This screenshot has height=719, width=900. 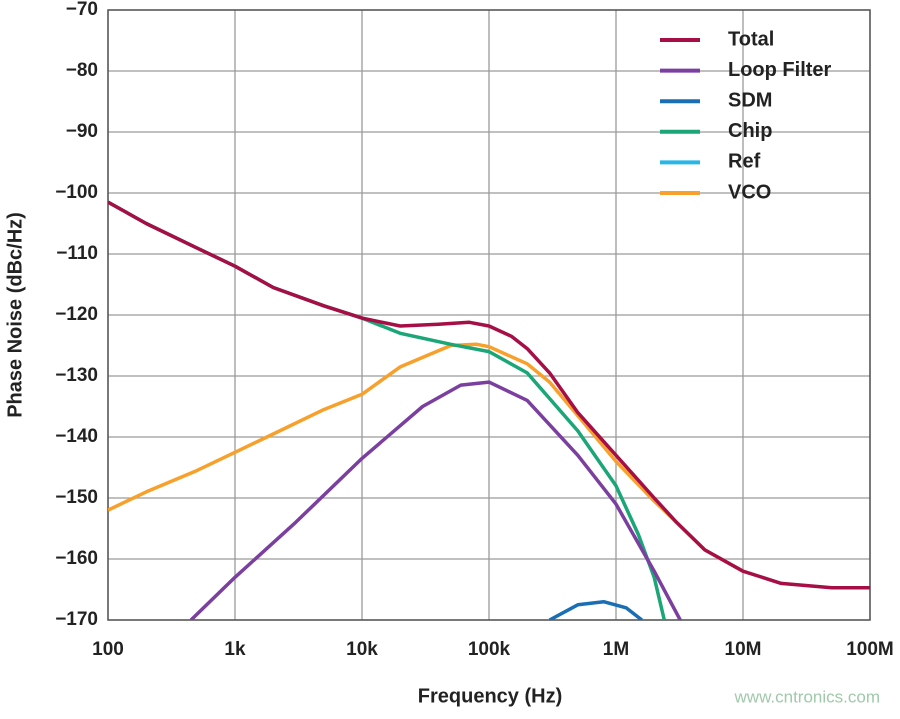 I want to click on y-tick-label: −110, so click(x=77, y=253).